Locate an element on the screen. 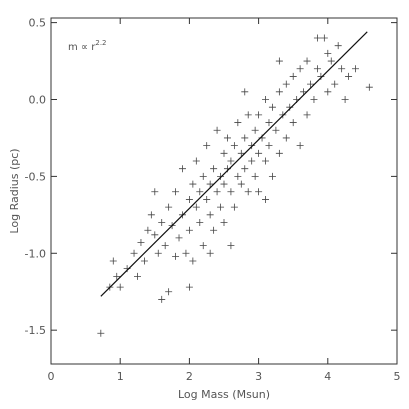 The image size is (409, 409). x-tick-label: 5 is located at coordinates (397, 376).